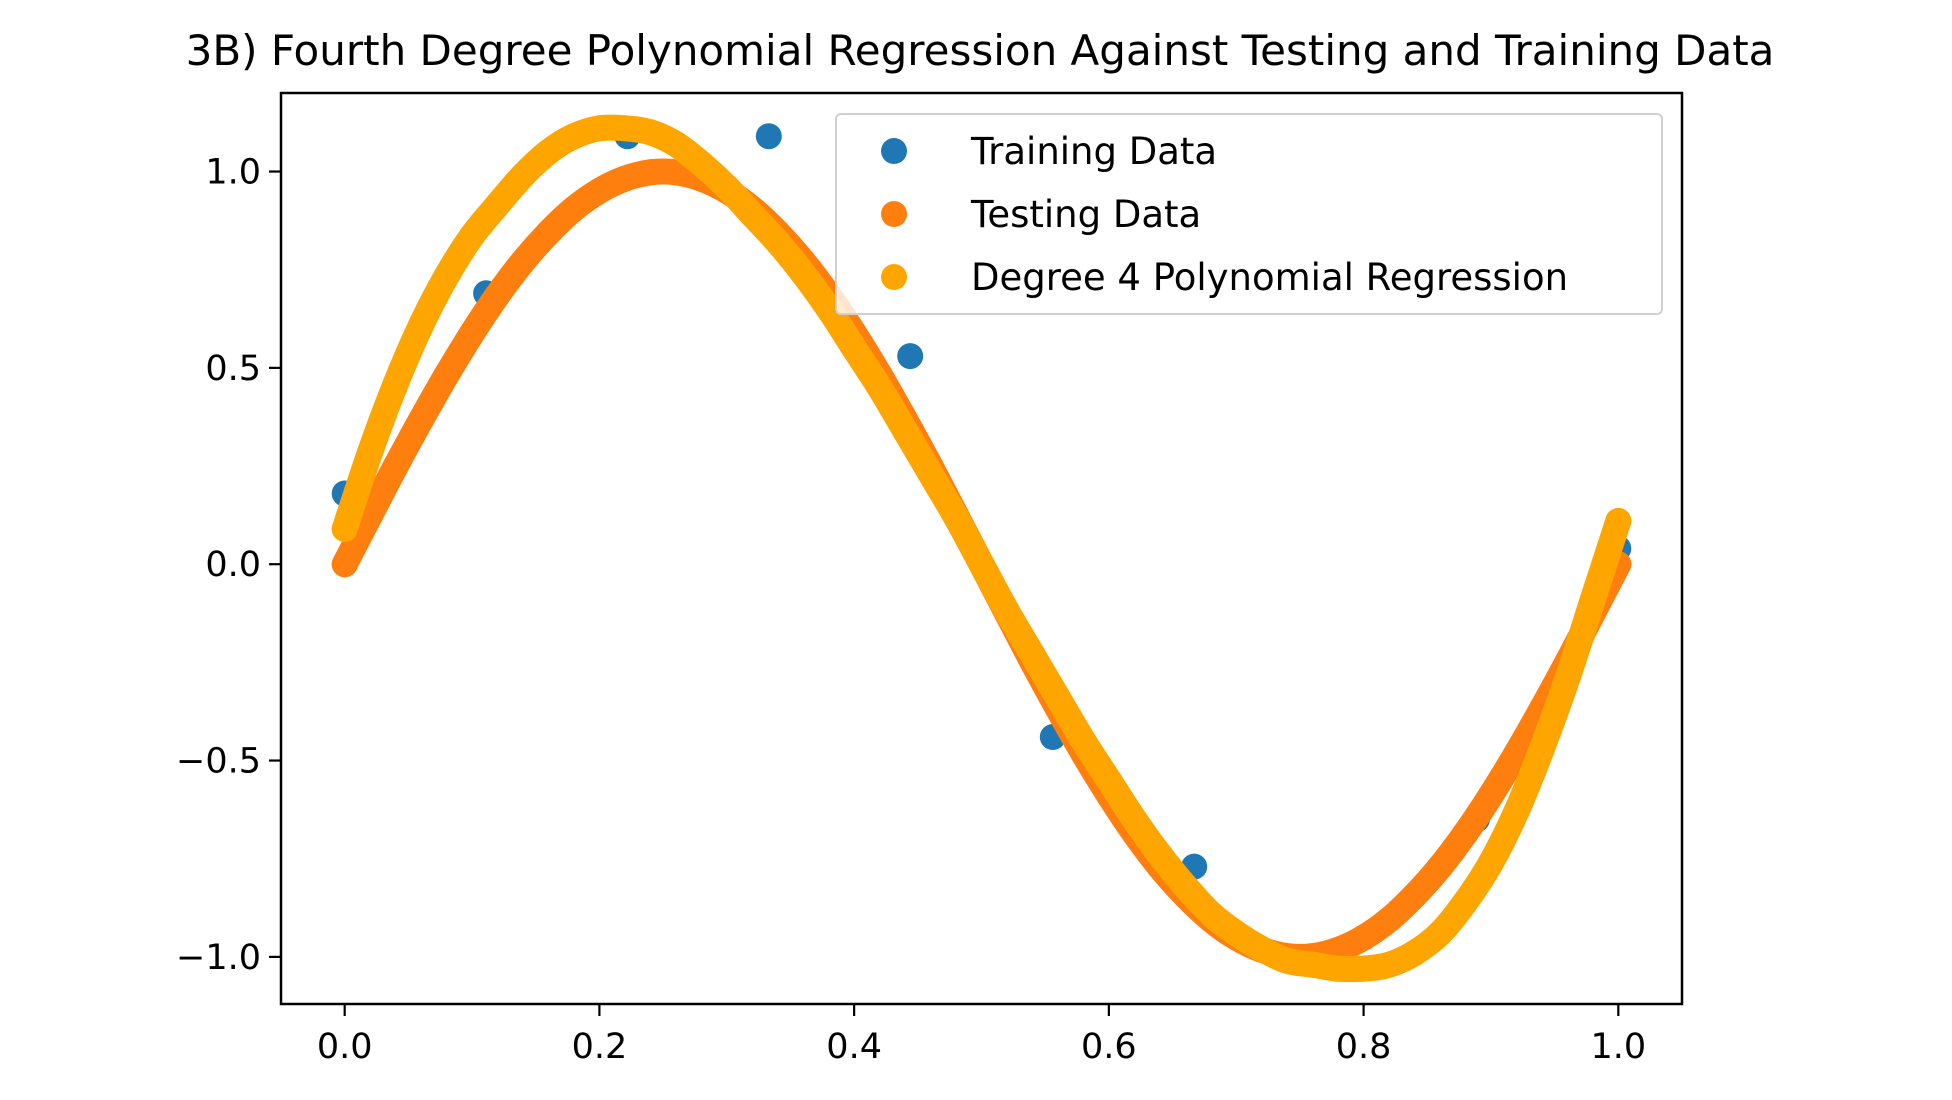 The image size is (1952, 1100). What do you see at coordinates (1364, 1047) in the screenshot?
I see `x-tick-label: 0.8` at bounding box center [1364, 1047].